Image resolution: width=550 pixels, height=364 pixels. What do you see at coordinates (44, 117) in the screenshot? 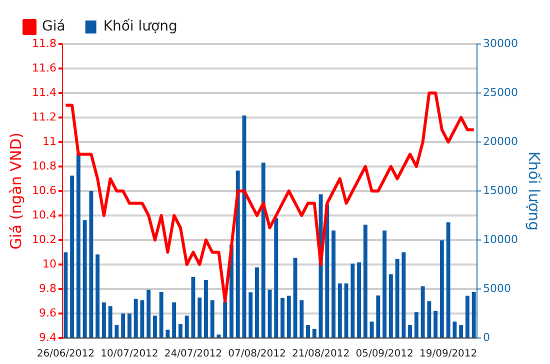
I see `y-tick-label: 11.2` at bounding box center [44, 117].